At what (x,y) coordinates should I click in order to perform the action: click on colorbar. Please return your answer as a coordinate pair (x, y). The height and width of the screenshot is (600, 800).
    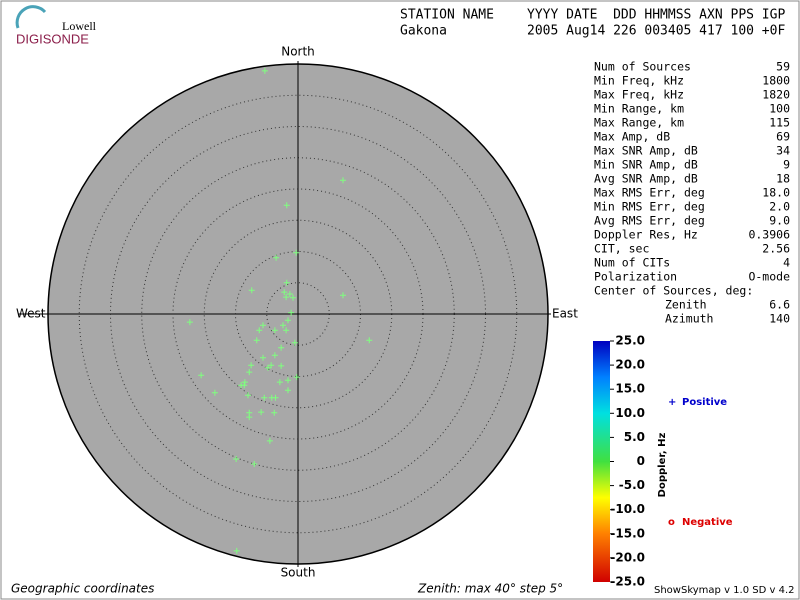
    Looking at the image, I should click on (601, 461).